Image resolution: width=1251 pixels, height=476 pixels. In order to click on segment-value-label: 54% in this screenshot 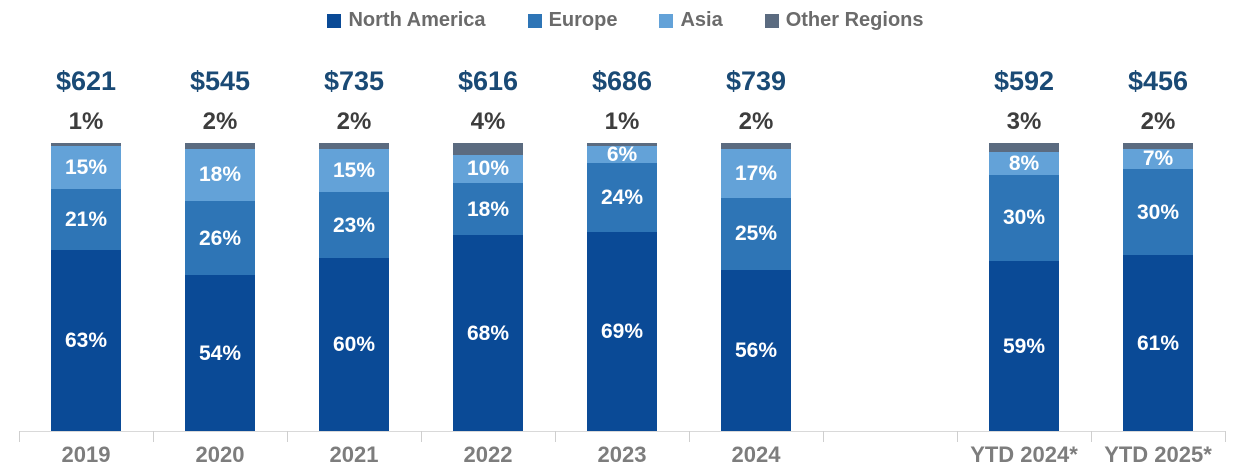, I will do `click(220, 353)`.